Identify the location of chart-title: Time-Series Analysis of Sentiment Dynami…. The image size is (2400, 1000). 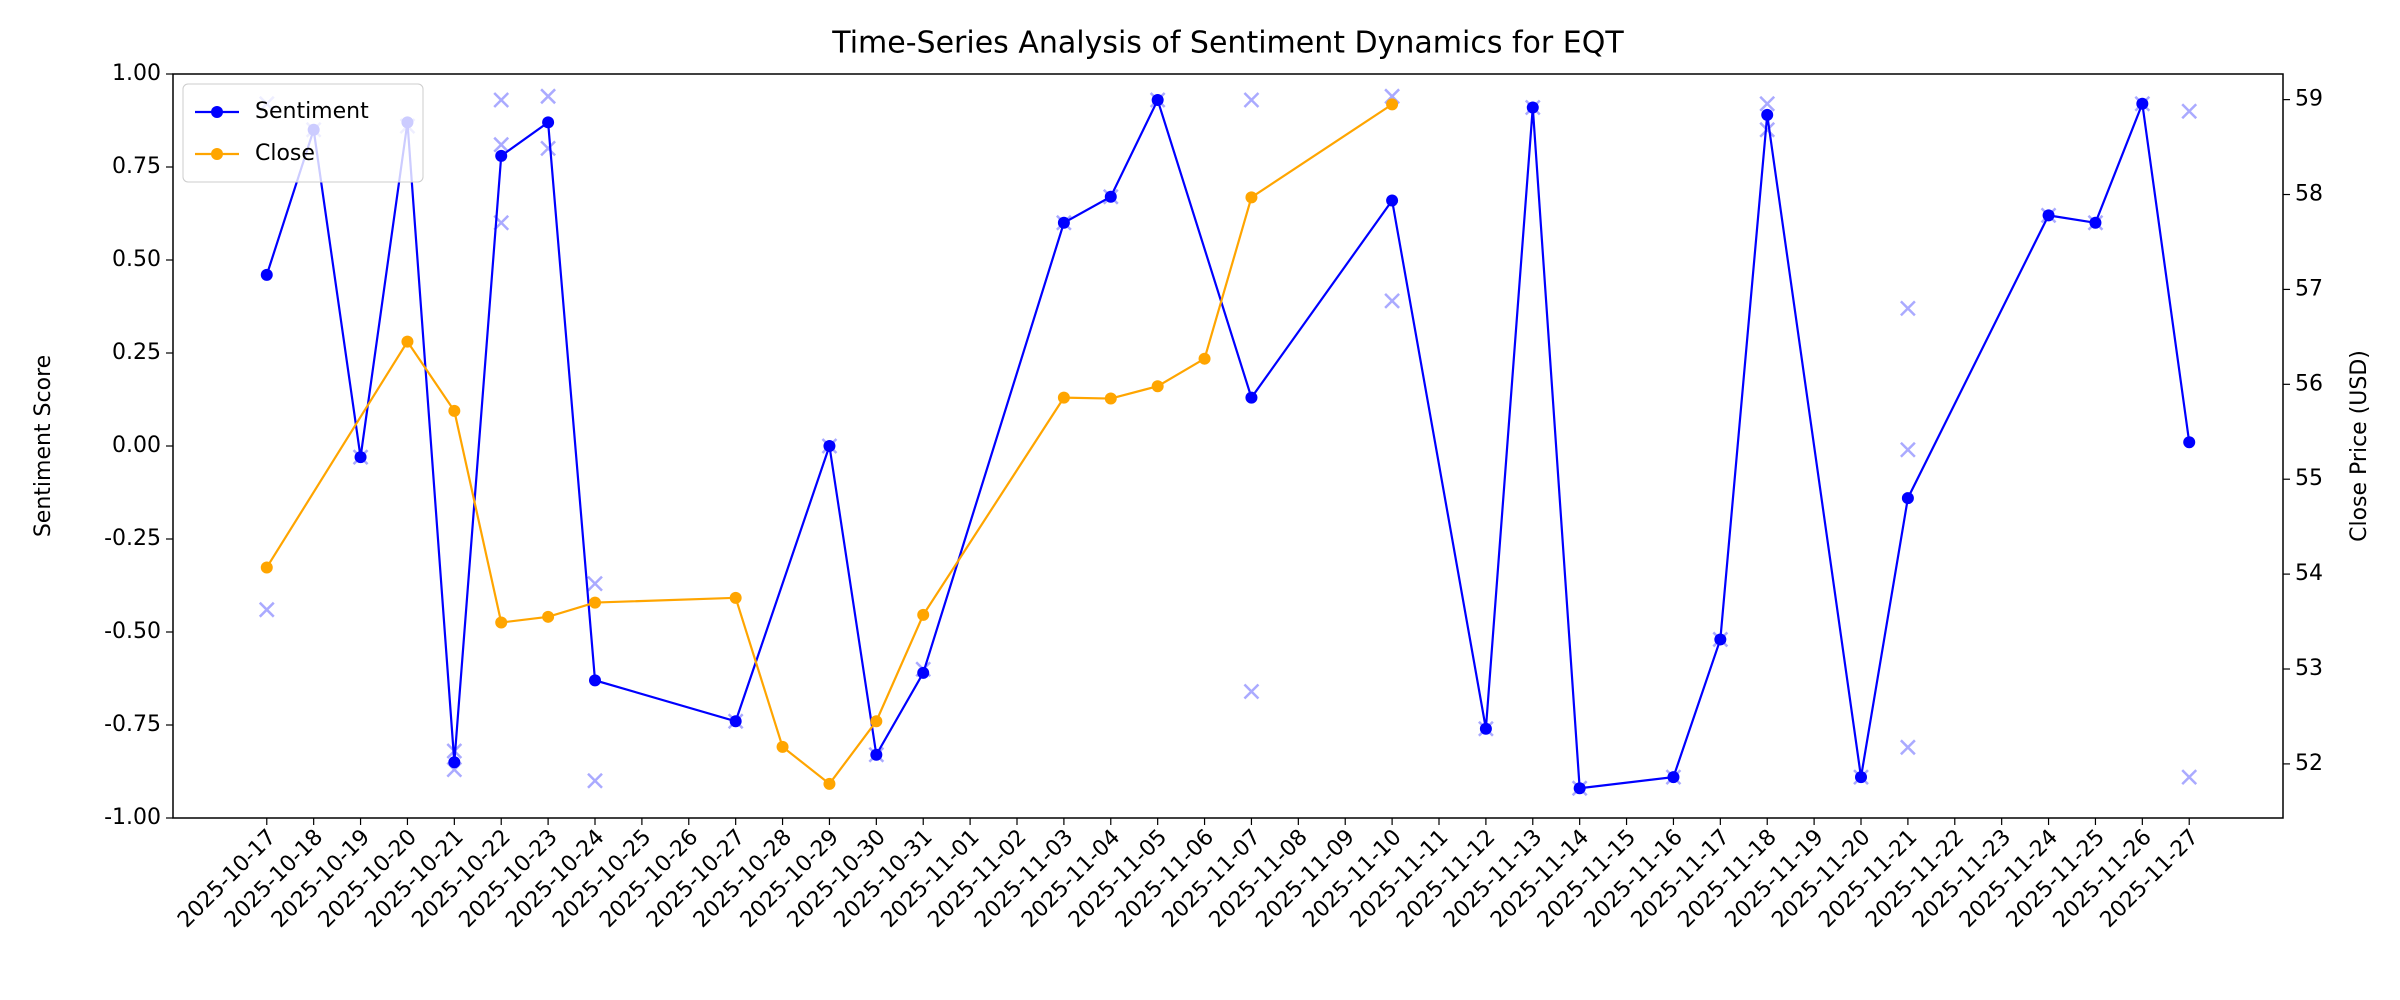
(1227, 43).